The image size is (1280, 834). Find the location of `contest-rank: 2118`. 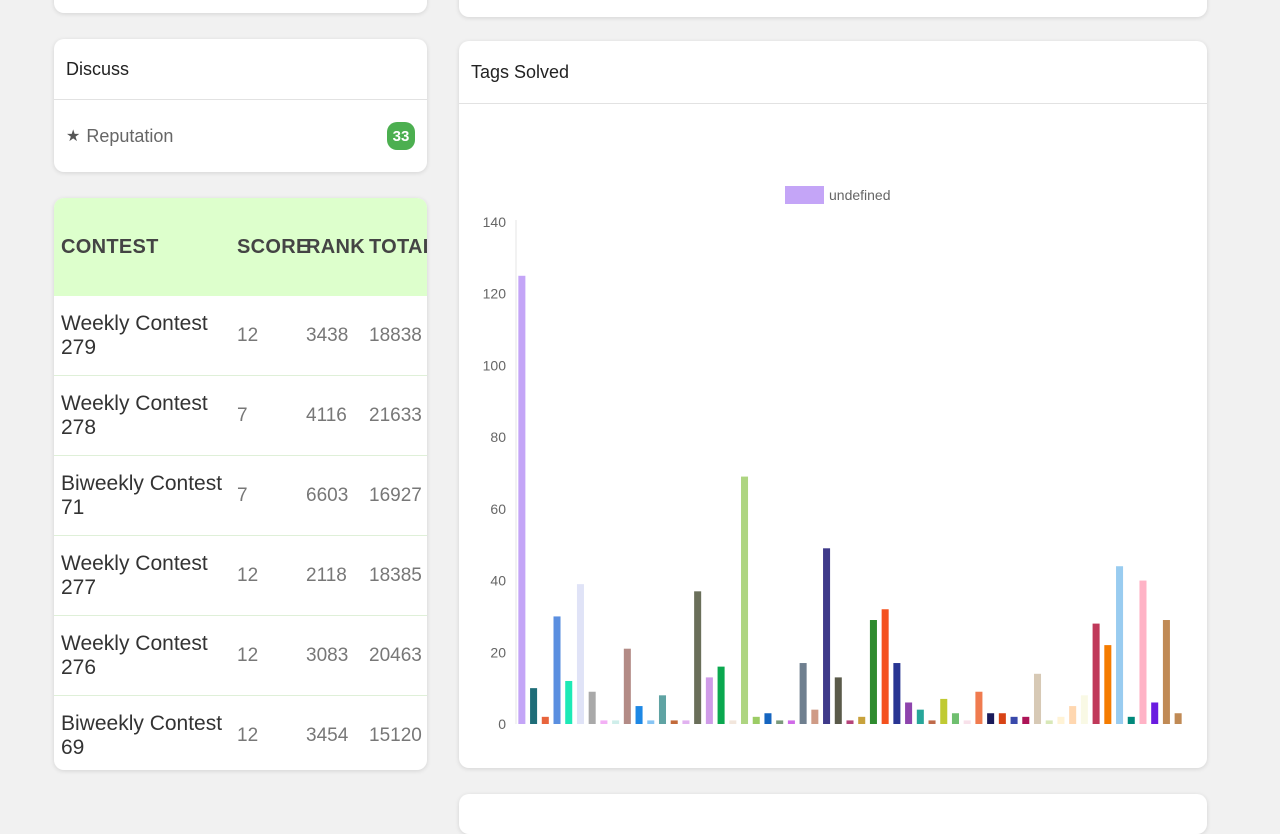

contest-rank: 2118 is located at coordinates (330, 575).